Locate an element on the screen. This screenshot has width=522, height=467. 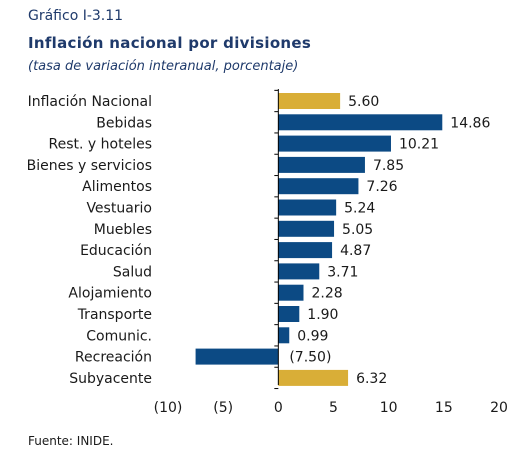
value-label: 7.26 is located at coordinates (381, 187).